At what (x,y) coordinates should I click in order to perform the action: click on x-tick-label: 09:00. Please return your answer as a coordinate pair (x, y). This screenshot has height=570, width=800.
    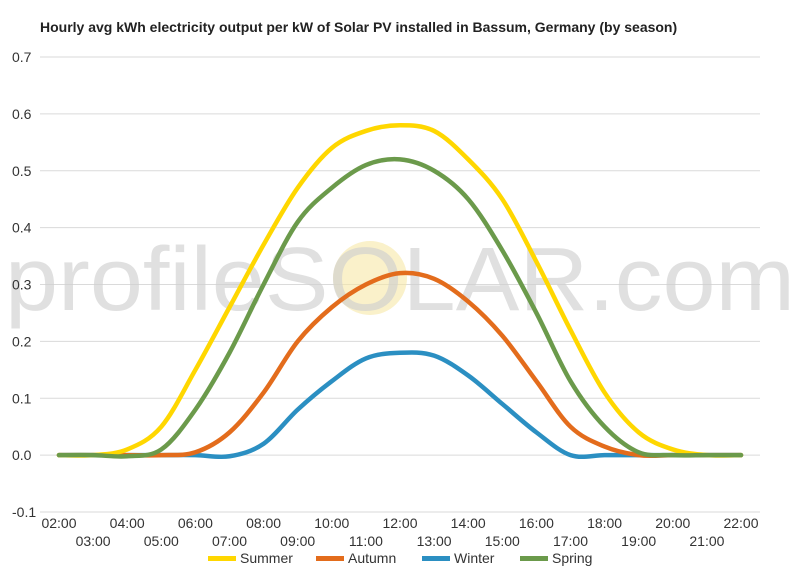
    Looking at the image, I should click on (297, 541).